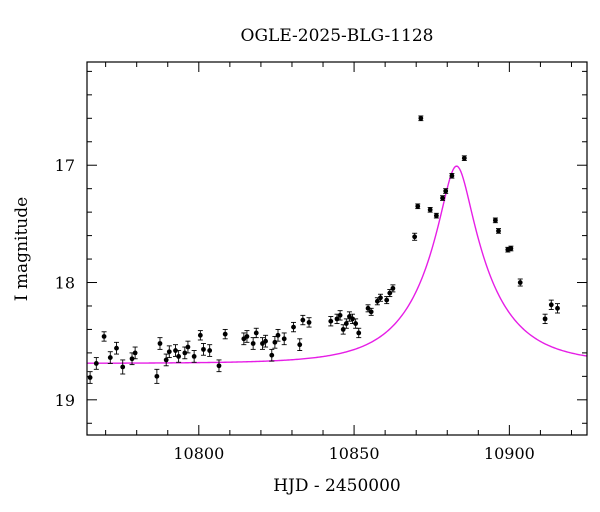 The image size is (600, 512). Describe the element at coordinates (337, 36) in the screenshot. I see `chart-title: OGLE-2025-BLG-1128` at that location.